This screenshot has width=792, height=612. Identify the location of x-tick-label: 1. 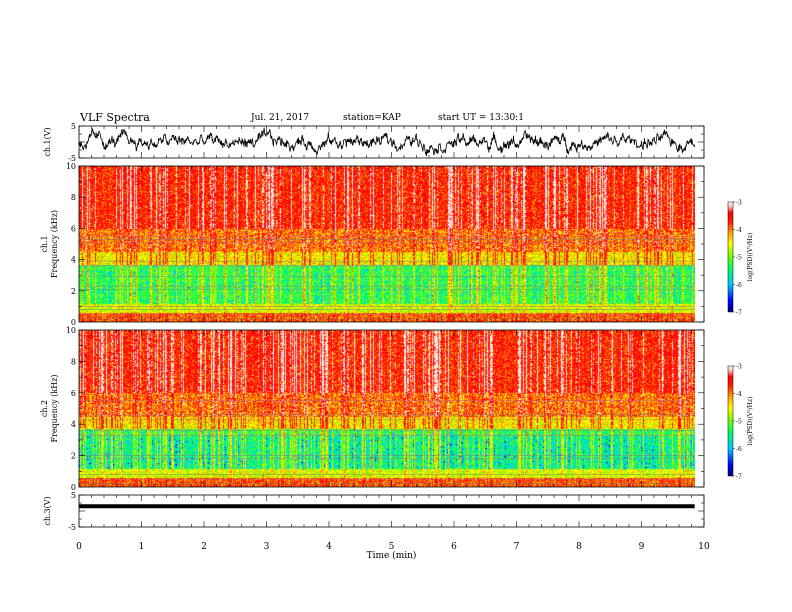
(142, 547).